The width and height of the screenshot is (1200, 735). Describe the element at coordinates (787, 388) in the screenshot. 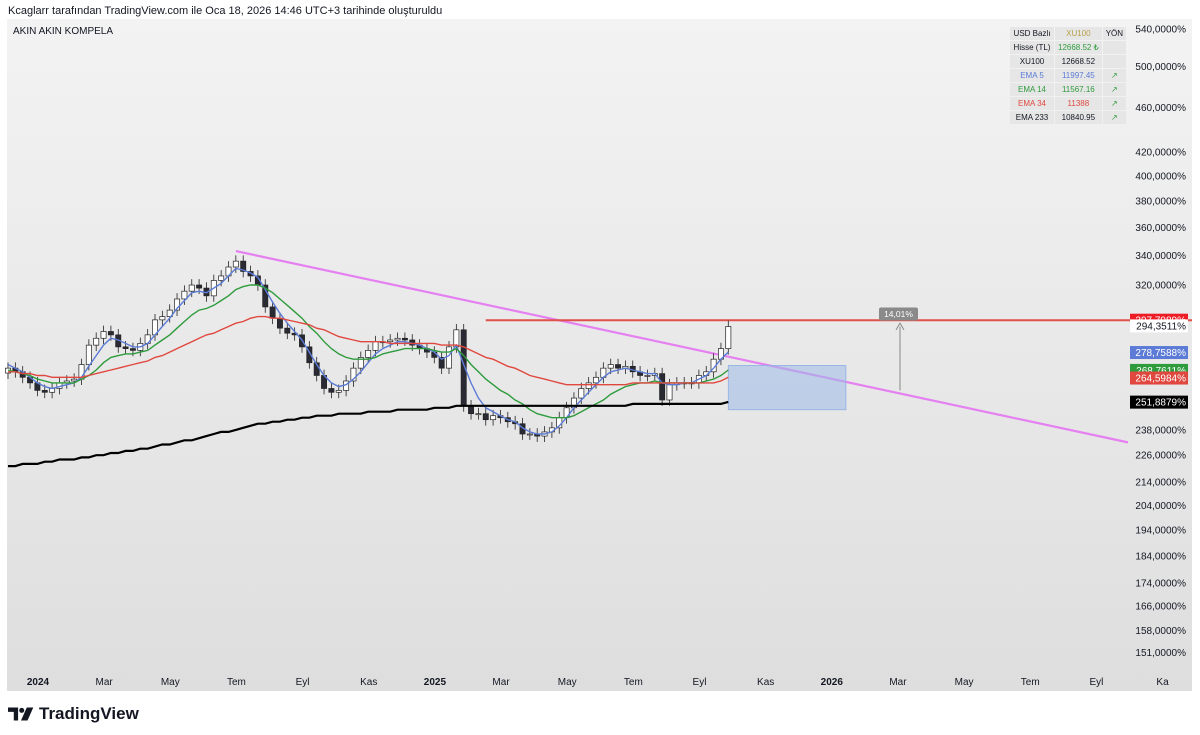

I see `consolidation-box` at that location.